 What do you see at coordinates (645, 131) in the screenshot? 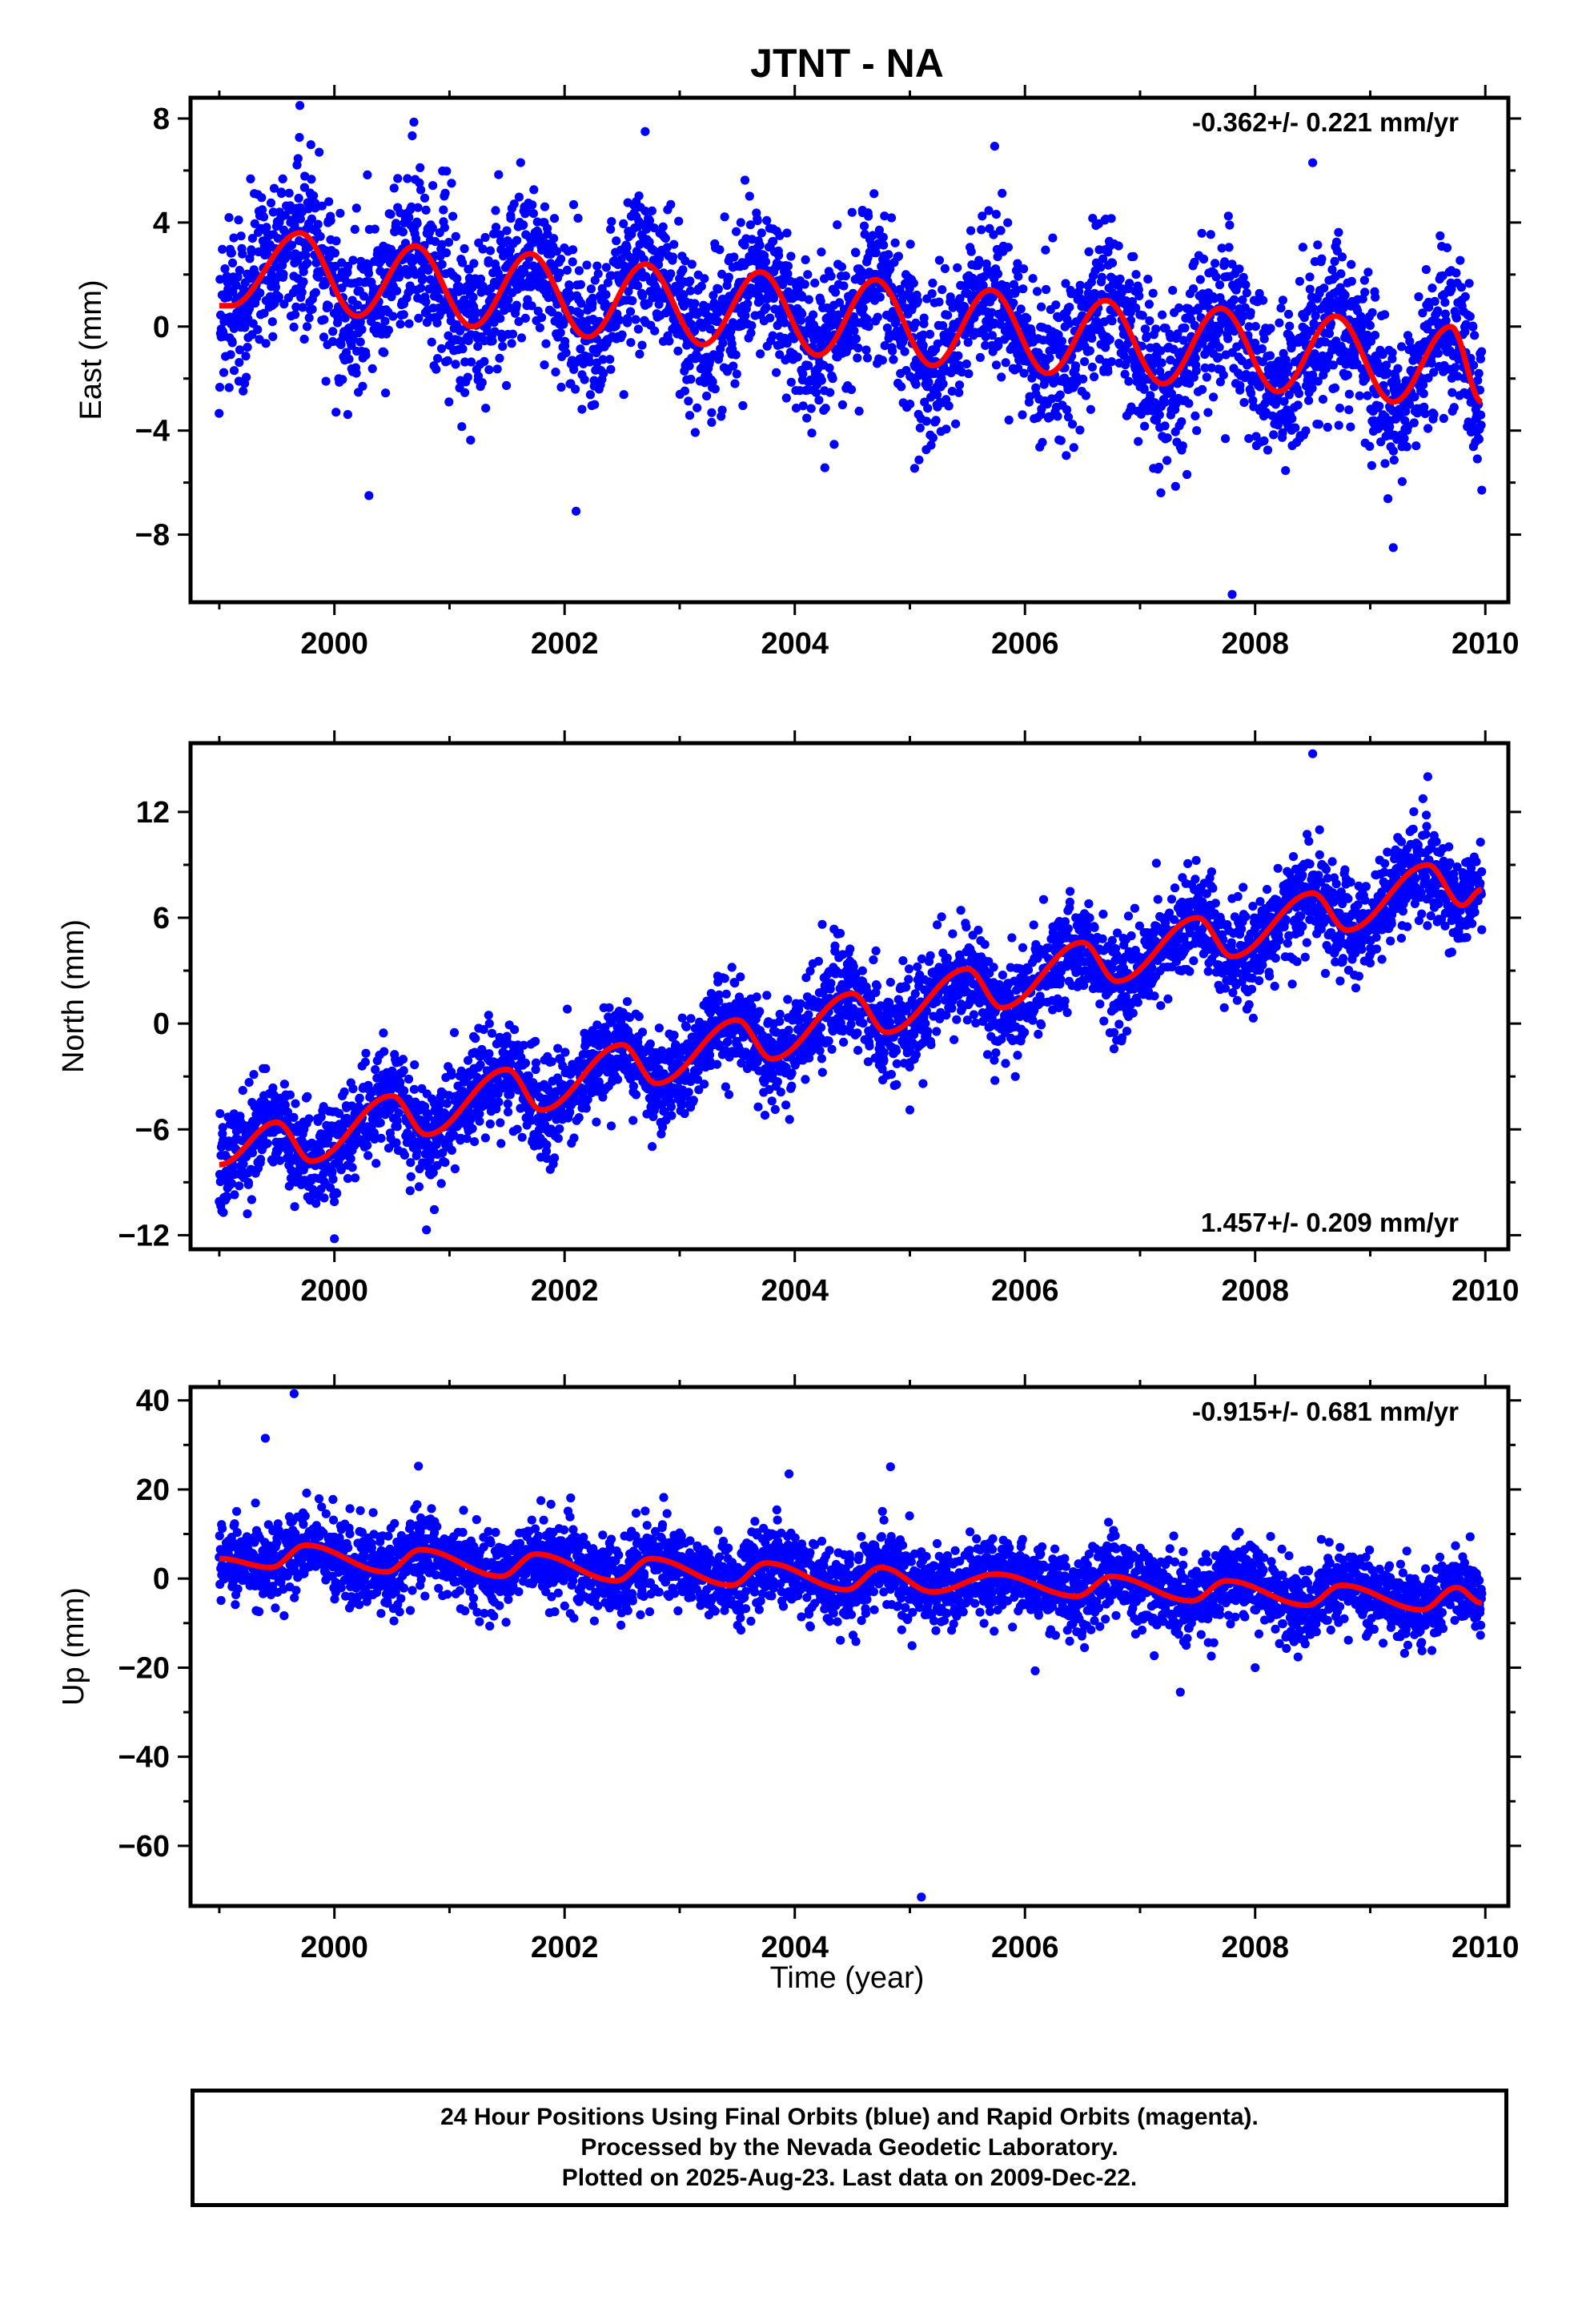
I see `outlier-point` at bounding box center [645, 131].